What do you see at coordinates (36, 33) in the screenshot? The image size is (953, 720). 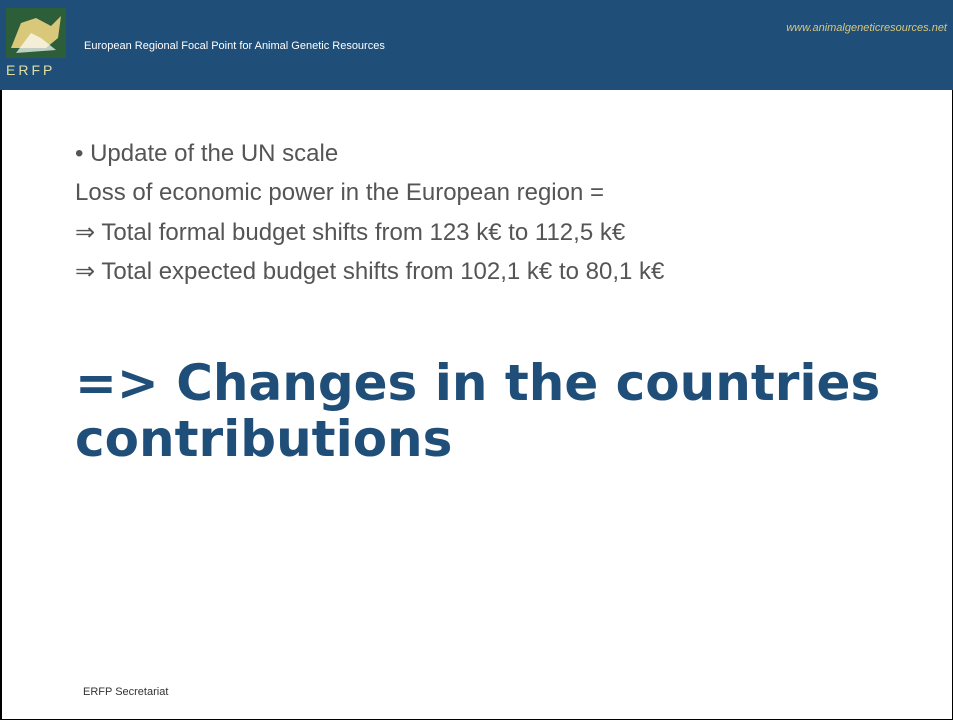 I see `logo` at bounding box center [36, 33].